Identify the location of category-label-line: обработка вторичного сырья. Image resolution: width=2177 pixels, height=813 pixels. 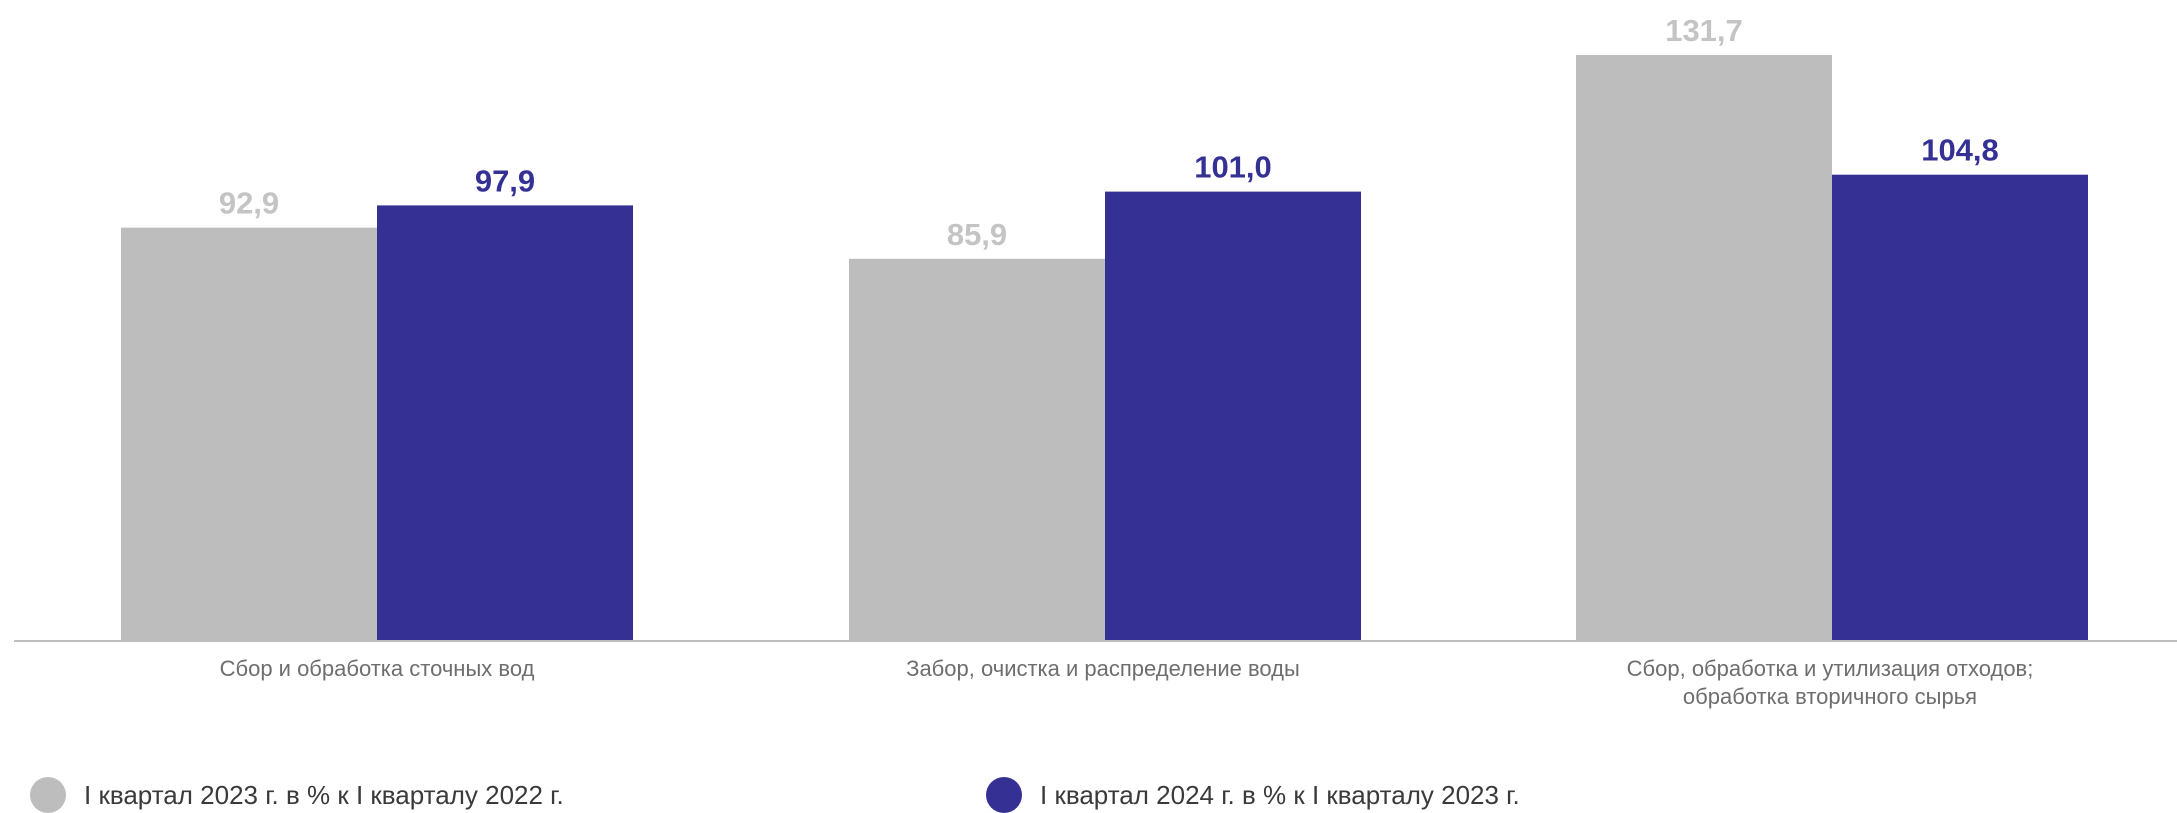
(1830, 696).